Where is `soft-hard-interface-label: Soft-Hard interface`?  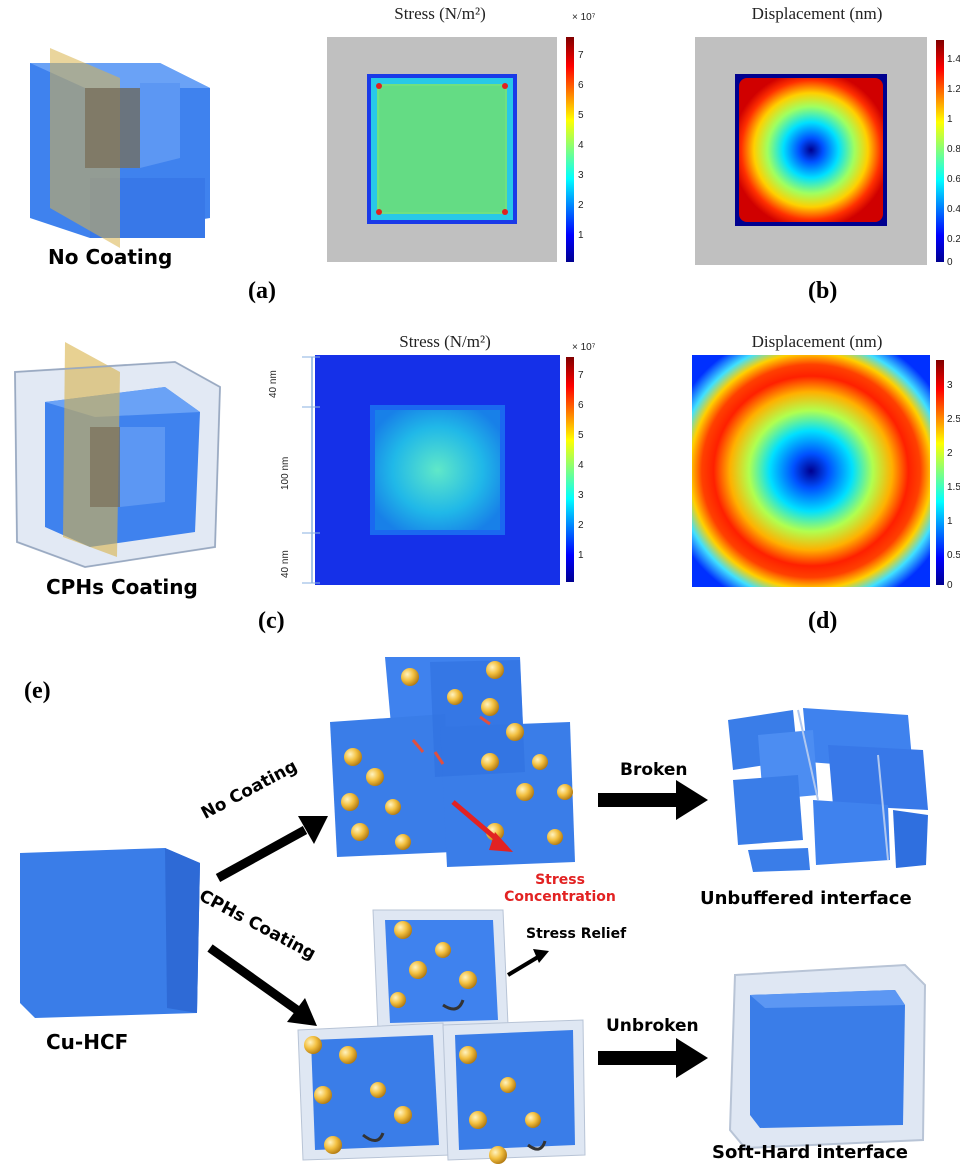
soft-hard-interface-label: Soft-Hard interface is located at coordinates (810, 1152).